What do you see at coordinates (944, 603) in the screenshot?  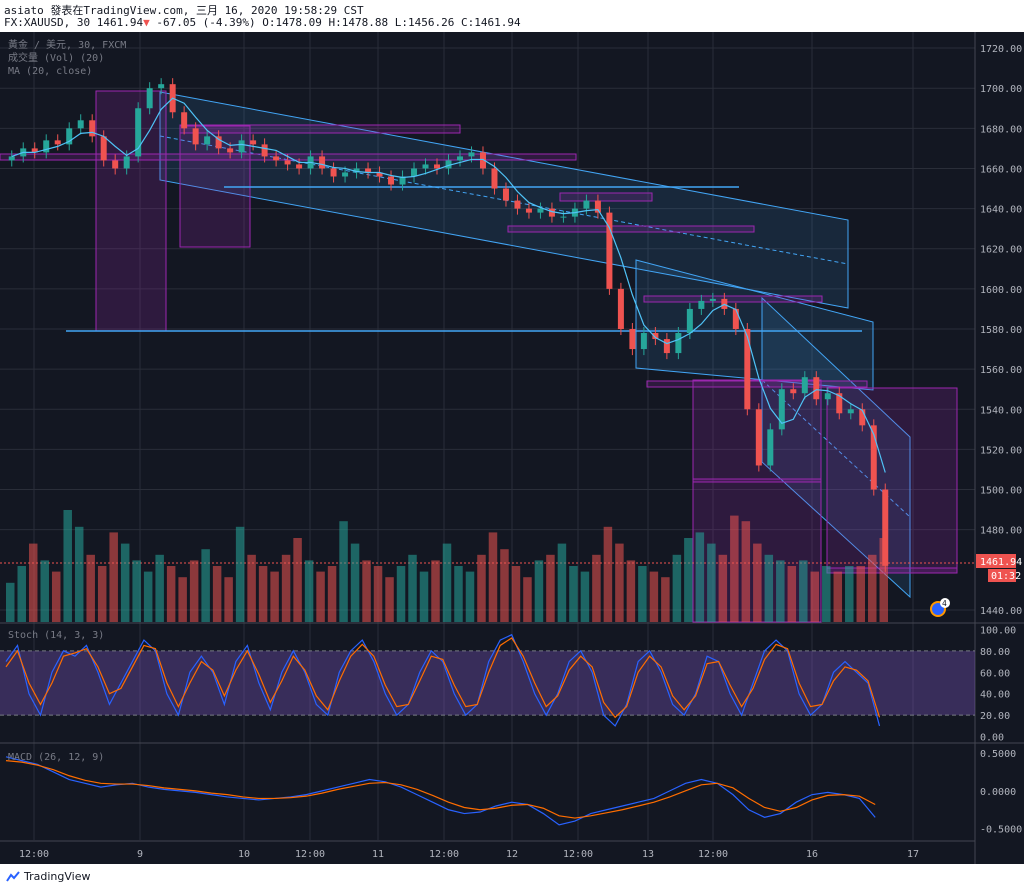 I see `flag-badge: 4` at bounding box center [944, 603].